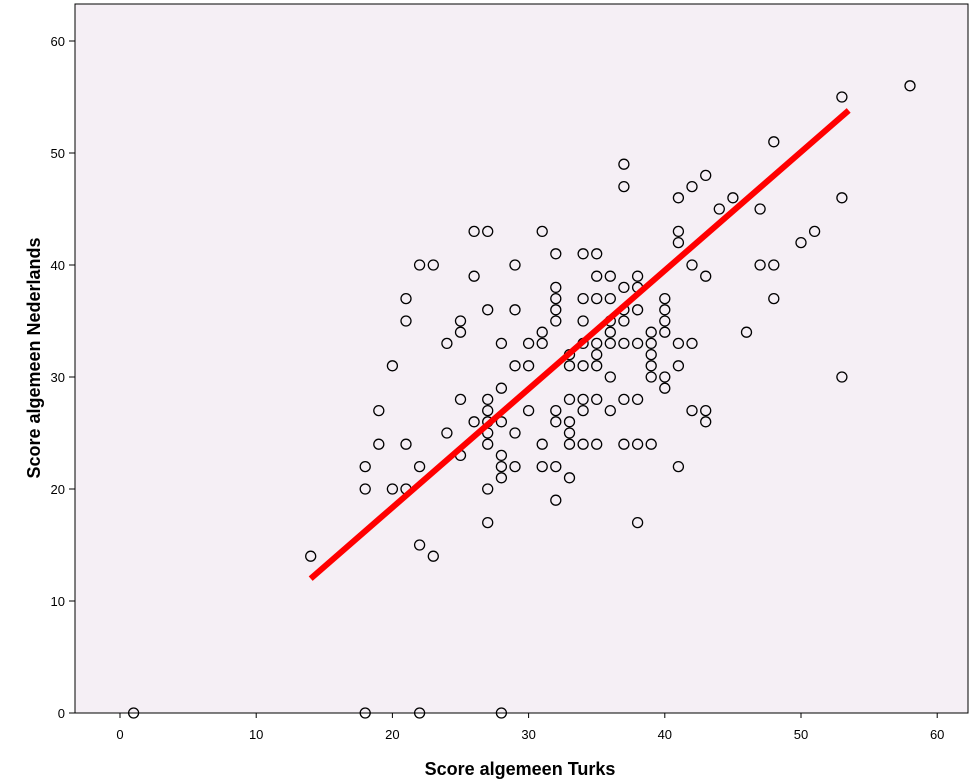 The width and height of the screenshot is (969, 782). Describe the element at coordinates (58, 41) in the screenshot. I see `y-tick-label: 60` at that location.